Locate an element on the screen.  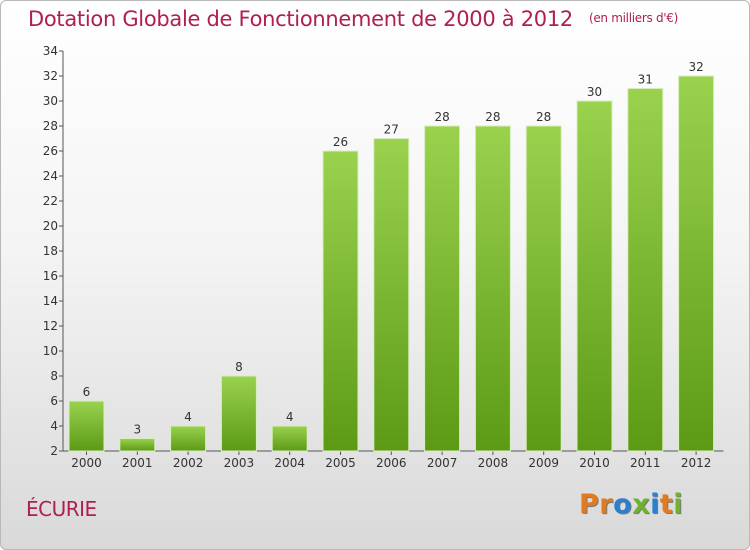
bar-value-label: 3 is located at coordinates (137, 430).